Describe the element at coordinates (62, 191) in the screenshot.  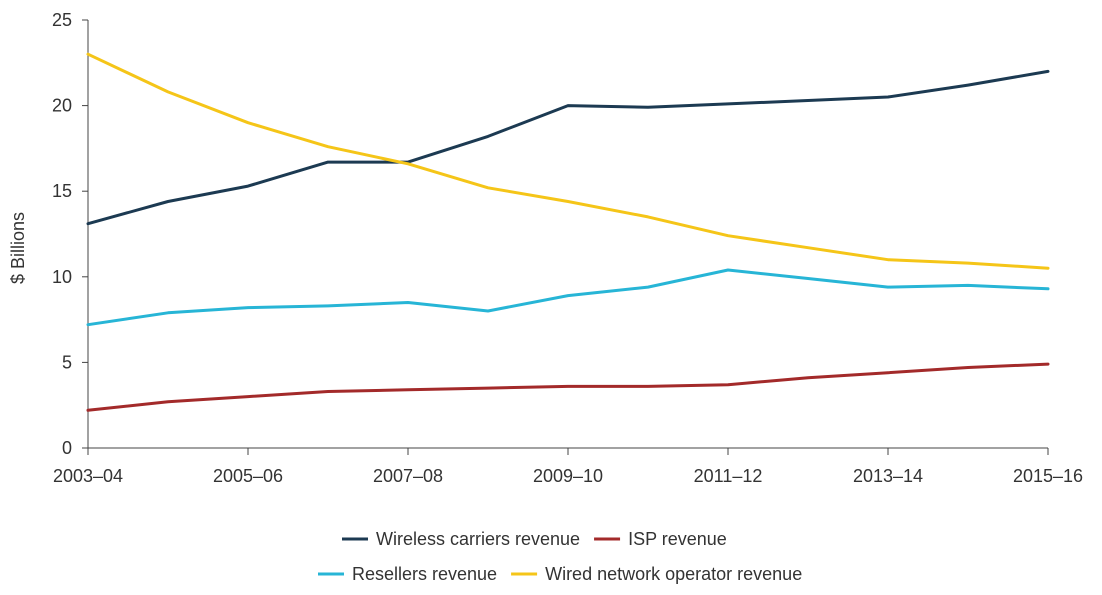
I see `y-tick-label: 15` at that location.